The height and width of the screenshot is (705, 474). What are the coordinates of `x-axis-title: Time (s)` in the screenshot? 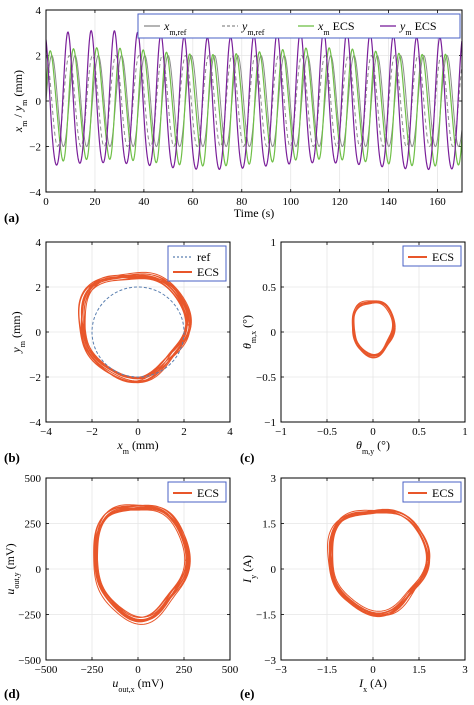 It's located at (254, 213).